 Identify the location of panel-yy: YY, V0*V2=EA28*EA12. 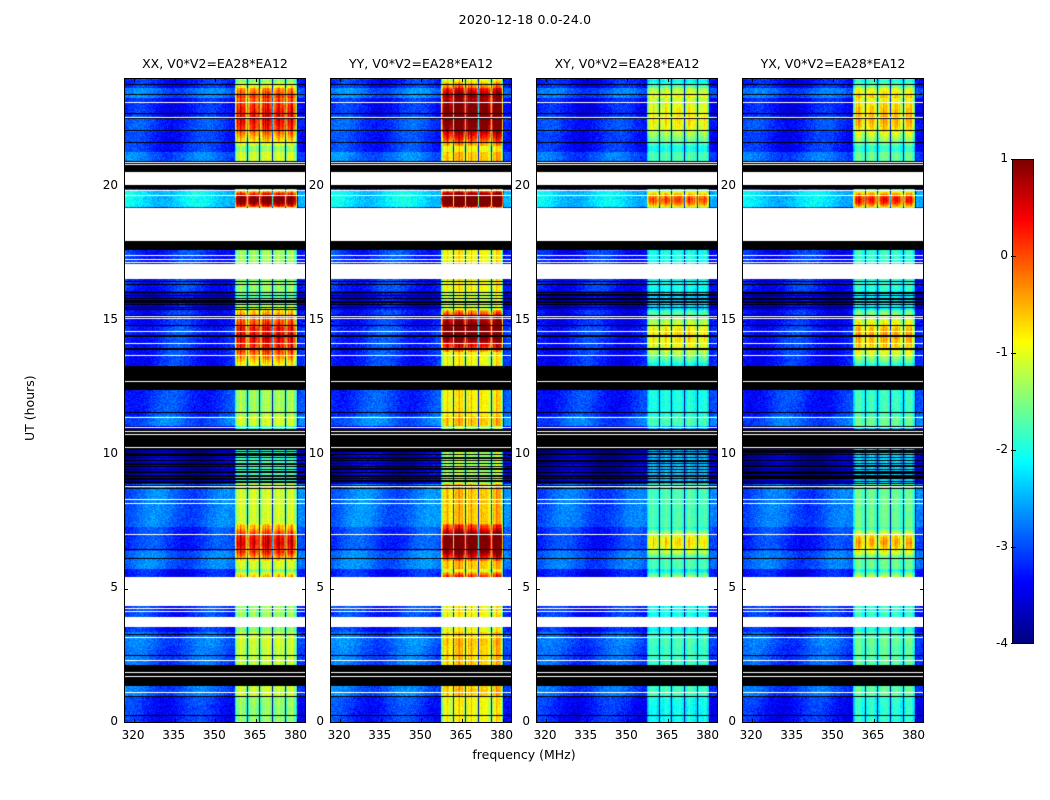
(421, 389).